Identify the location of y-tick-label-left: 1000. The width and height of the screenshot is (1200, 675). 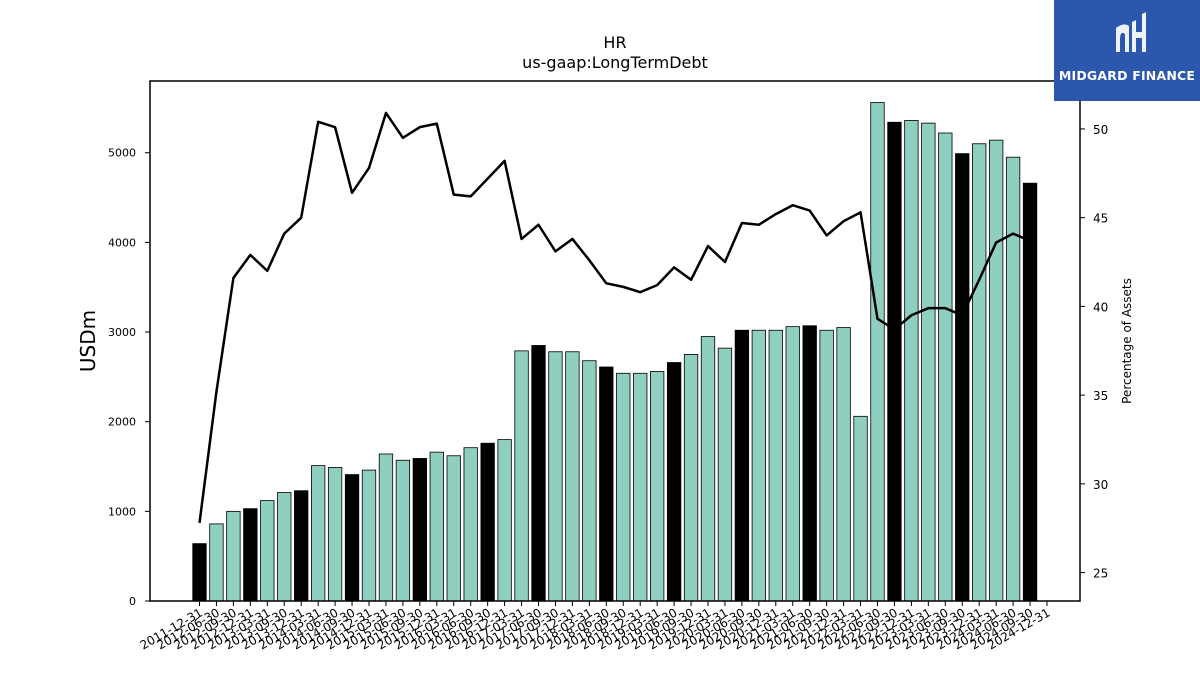
(122, 511).